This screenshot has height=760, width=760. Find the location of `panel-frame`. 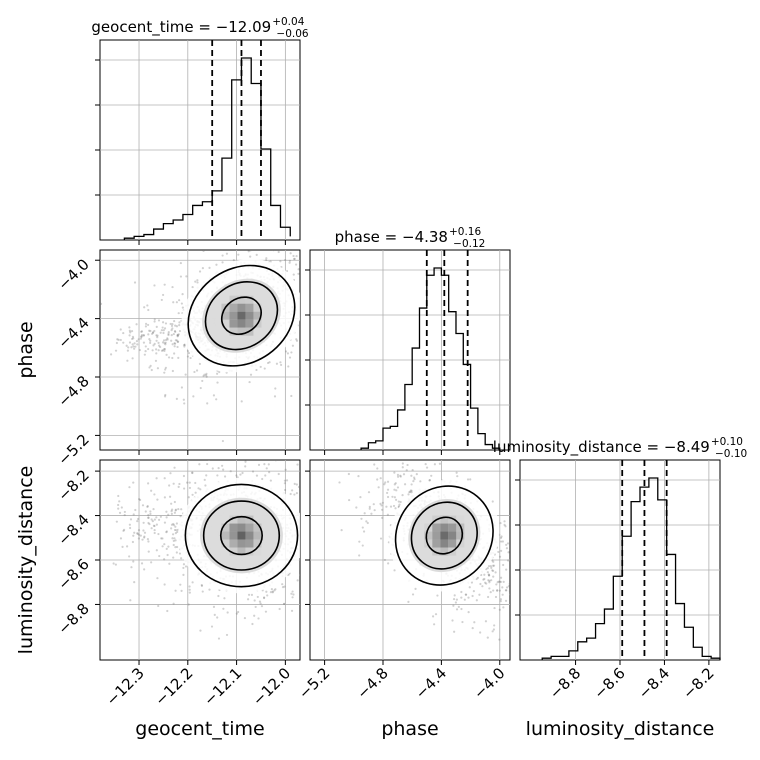

panel-frame is located at coordinates (200, 140).